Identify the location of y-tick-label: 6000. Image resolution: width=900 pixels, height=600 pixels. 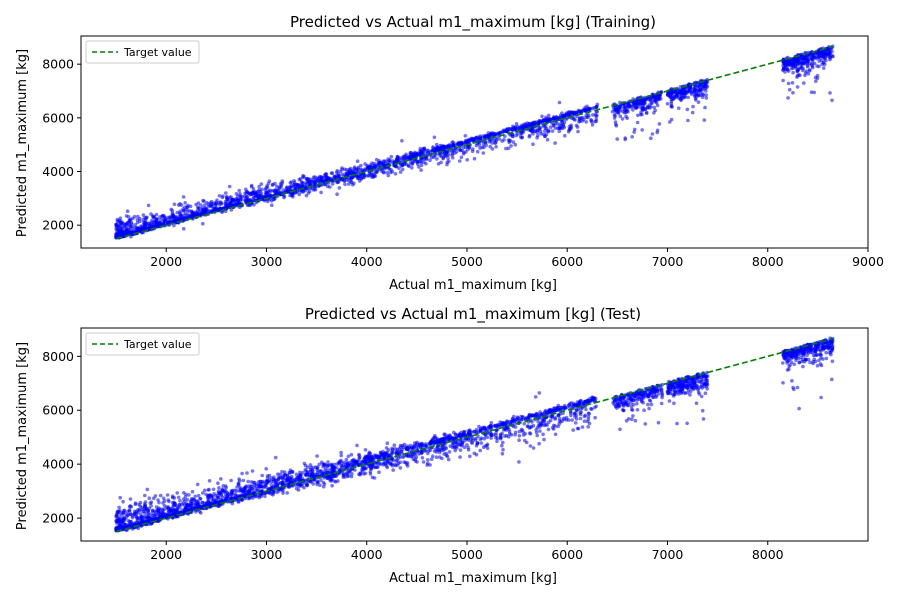
(58, 117).